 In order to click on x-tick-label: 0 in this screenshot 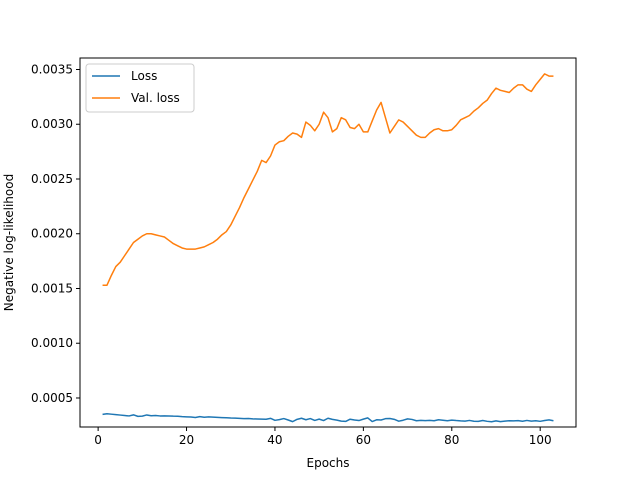, I will do `click(98, 440)`.